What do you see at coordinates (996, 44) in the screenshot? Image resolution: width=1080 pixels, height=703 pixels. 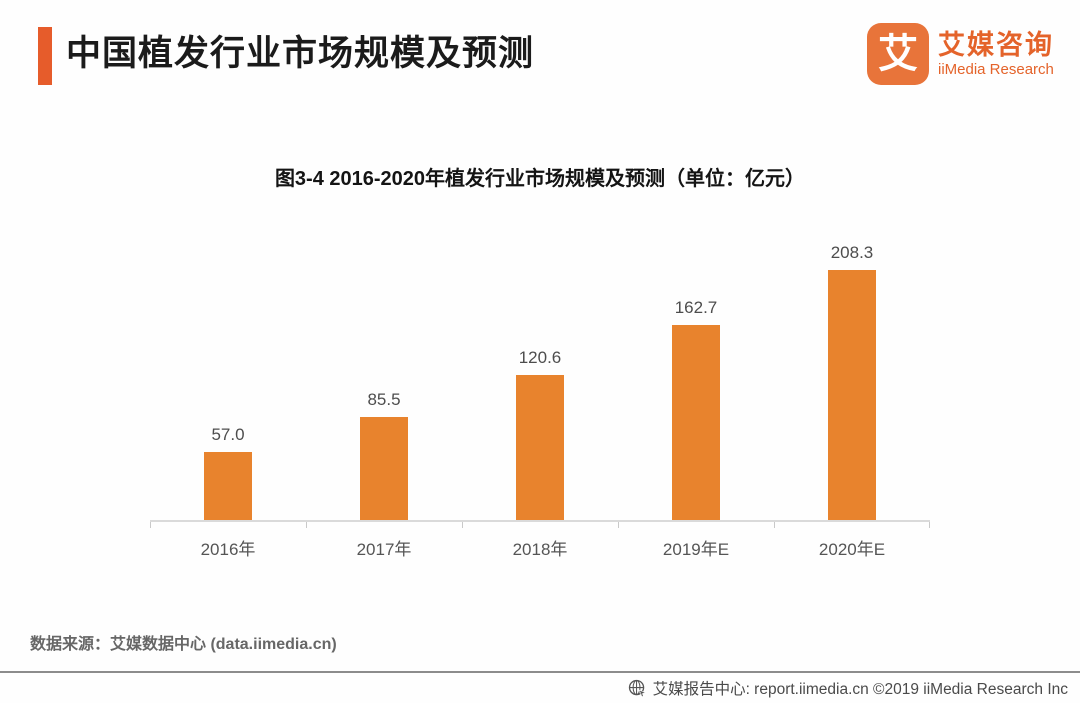 I see `brand-name-cn: 艾媒咨询` at bounding box center [996, 44].